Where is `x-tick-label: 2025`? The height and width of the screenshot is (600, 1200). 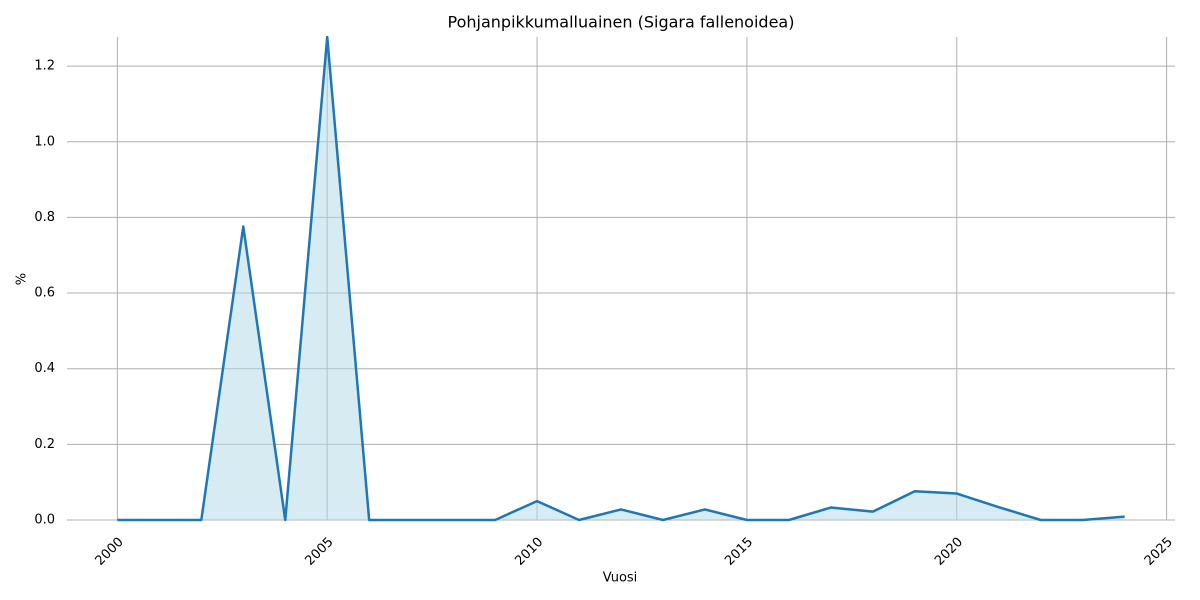
x-tick-label: 2025 is located at coordinates (1159, 552).